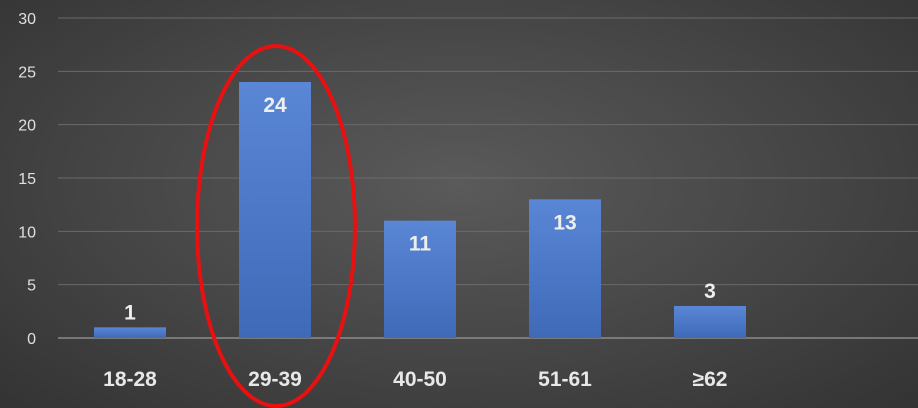  Describe the element at coordinates (420, 244) in the screenshot. I see `data-label: 11` at that location.